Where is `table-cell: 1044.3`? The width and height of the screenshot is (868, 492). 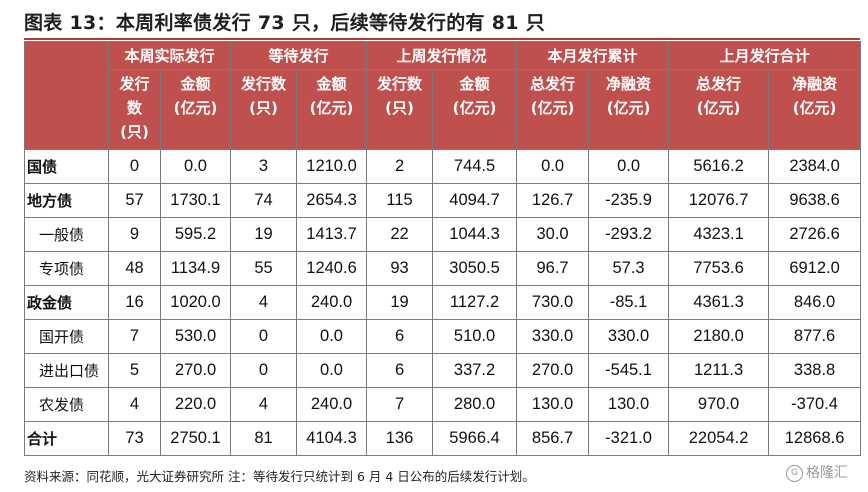
table-cell: 1044.3 is located at coordinates (475, 234).